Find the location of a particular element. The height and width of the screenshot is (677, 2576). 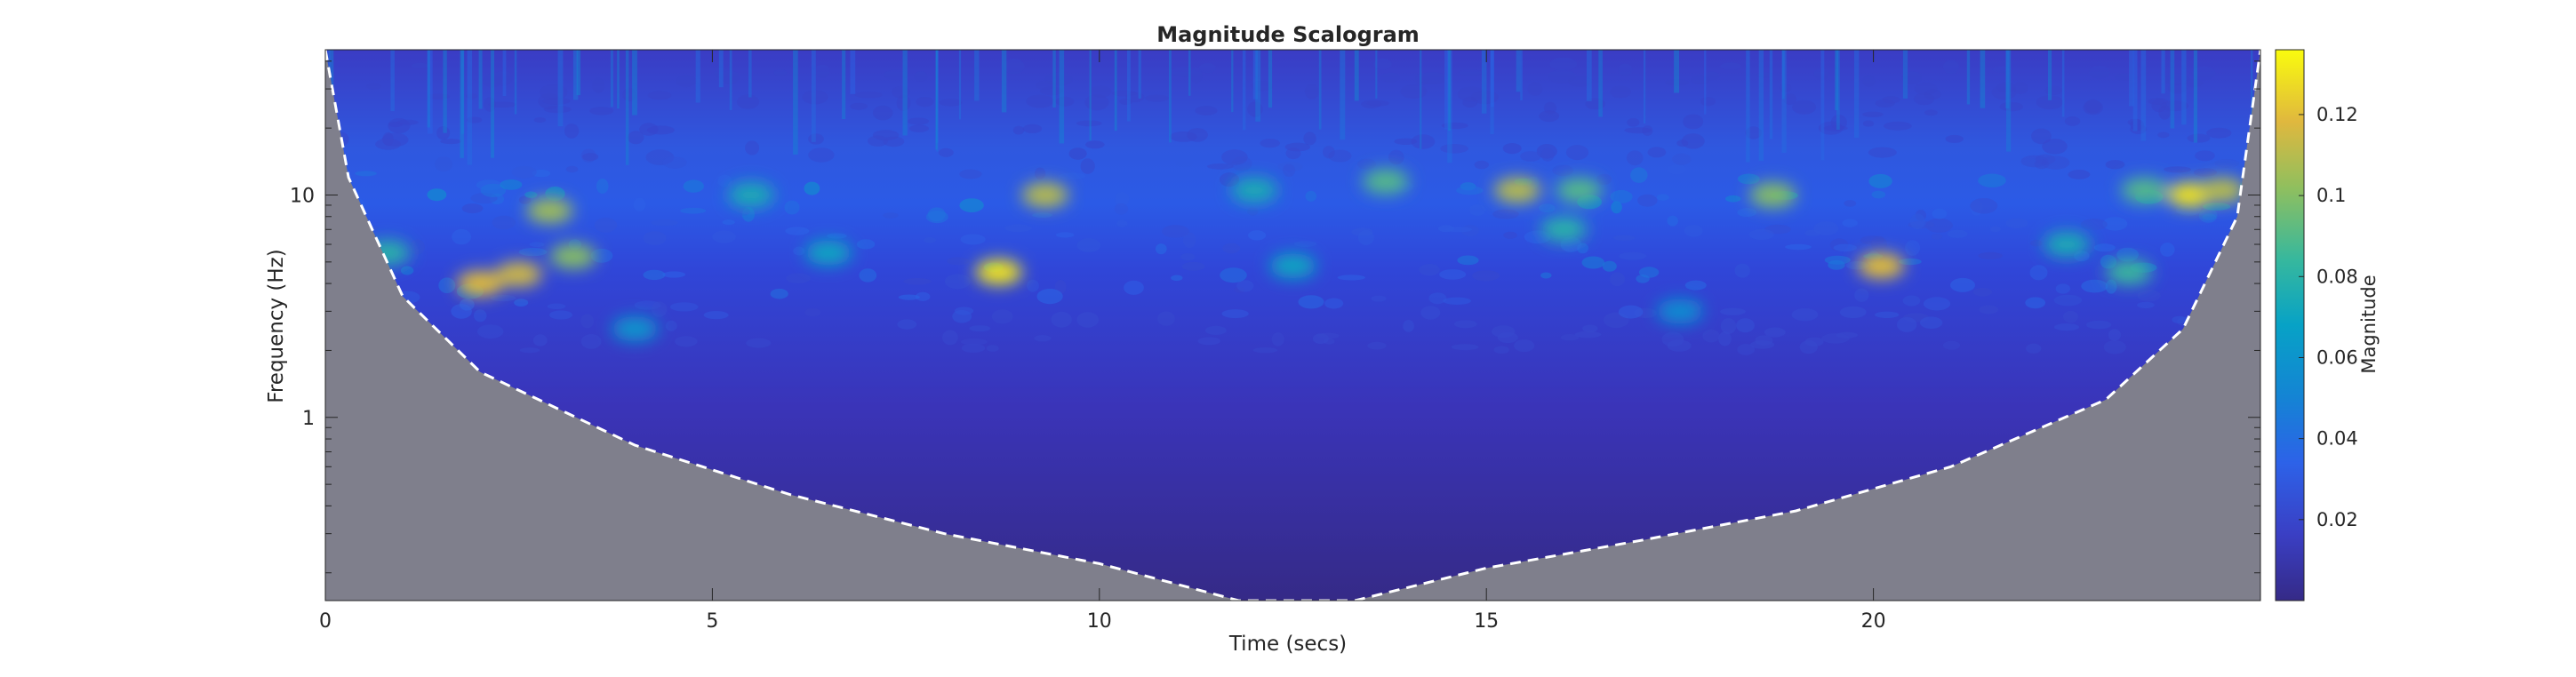

colorbar-tick-label: 0.06 is located at coordinates (2337, 357).